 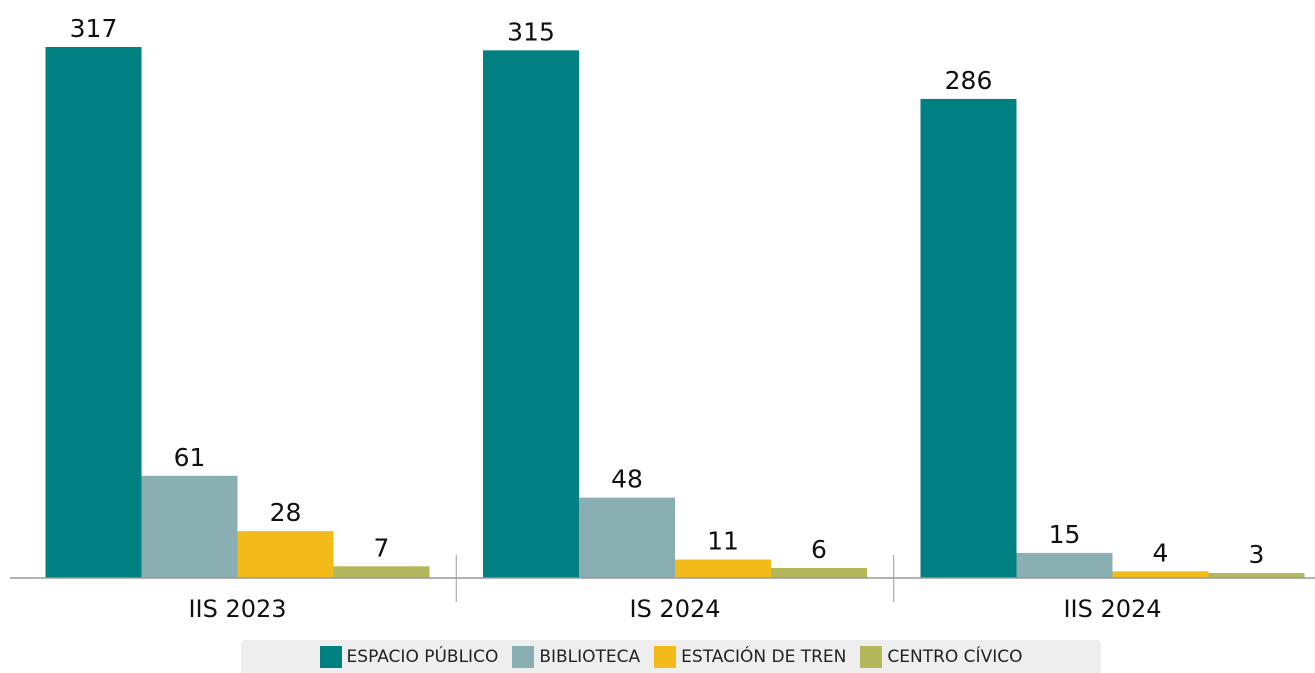 What do you see at coordinates (422, 656) in the screenshot?
I see `legend-label: ESPACIO PÚBLICO` at bounding box center [422, 656].